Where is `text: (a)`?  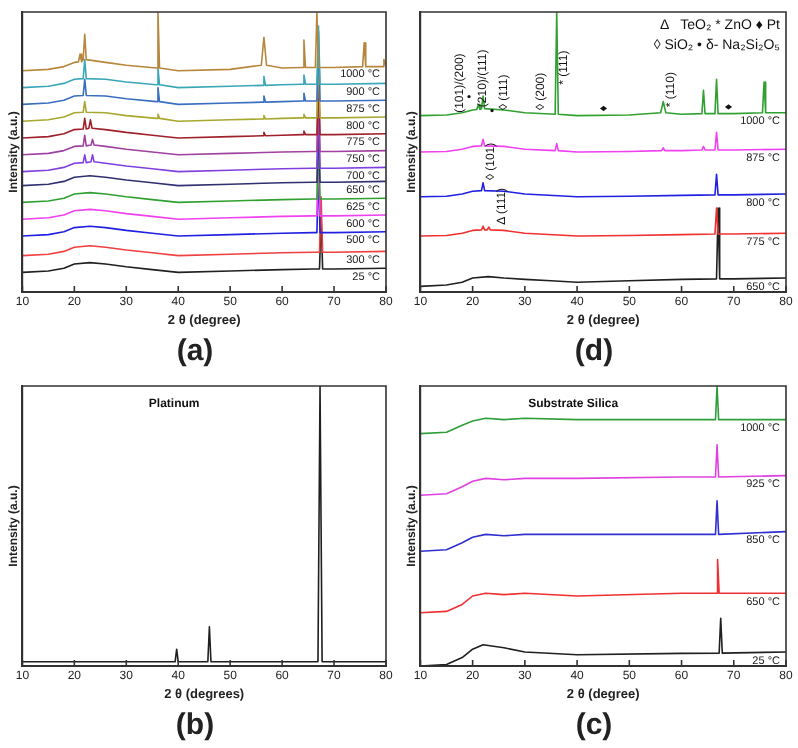
text: (a) is located at coordinates (195, 351).